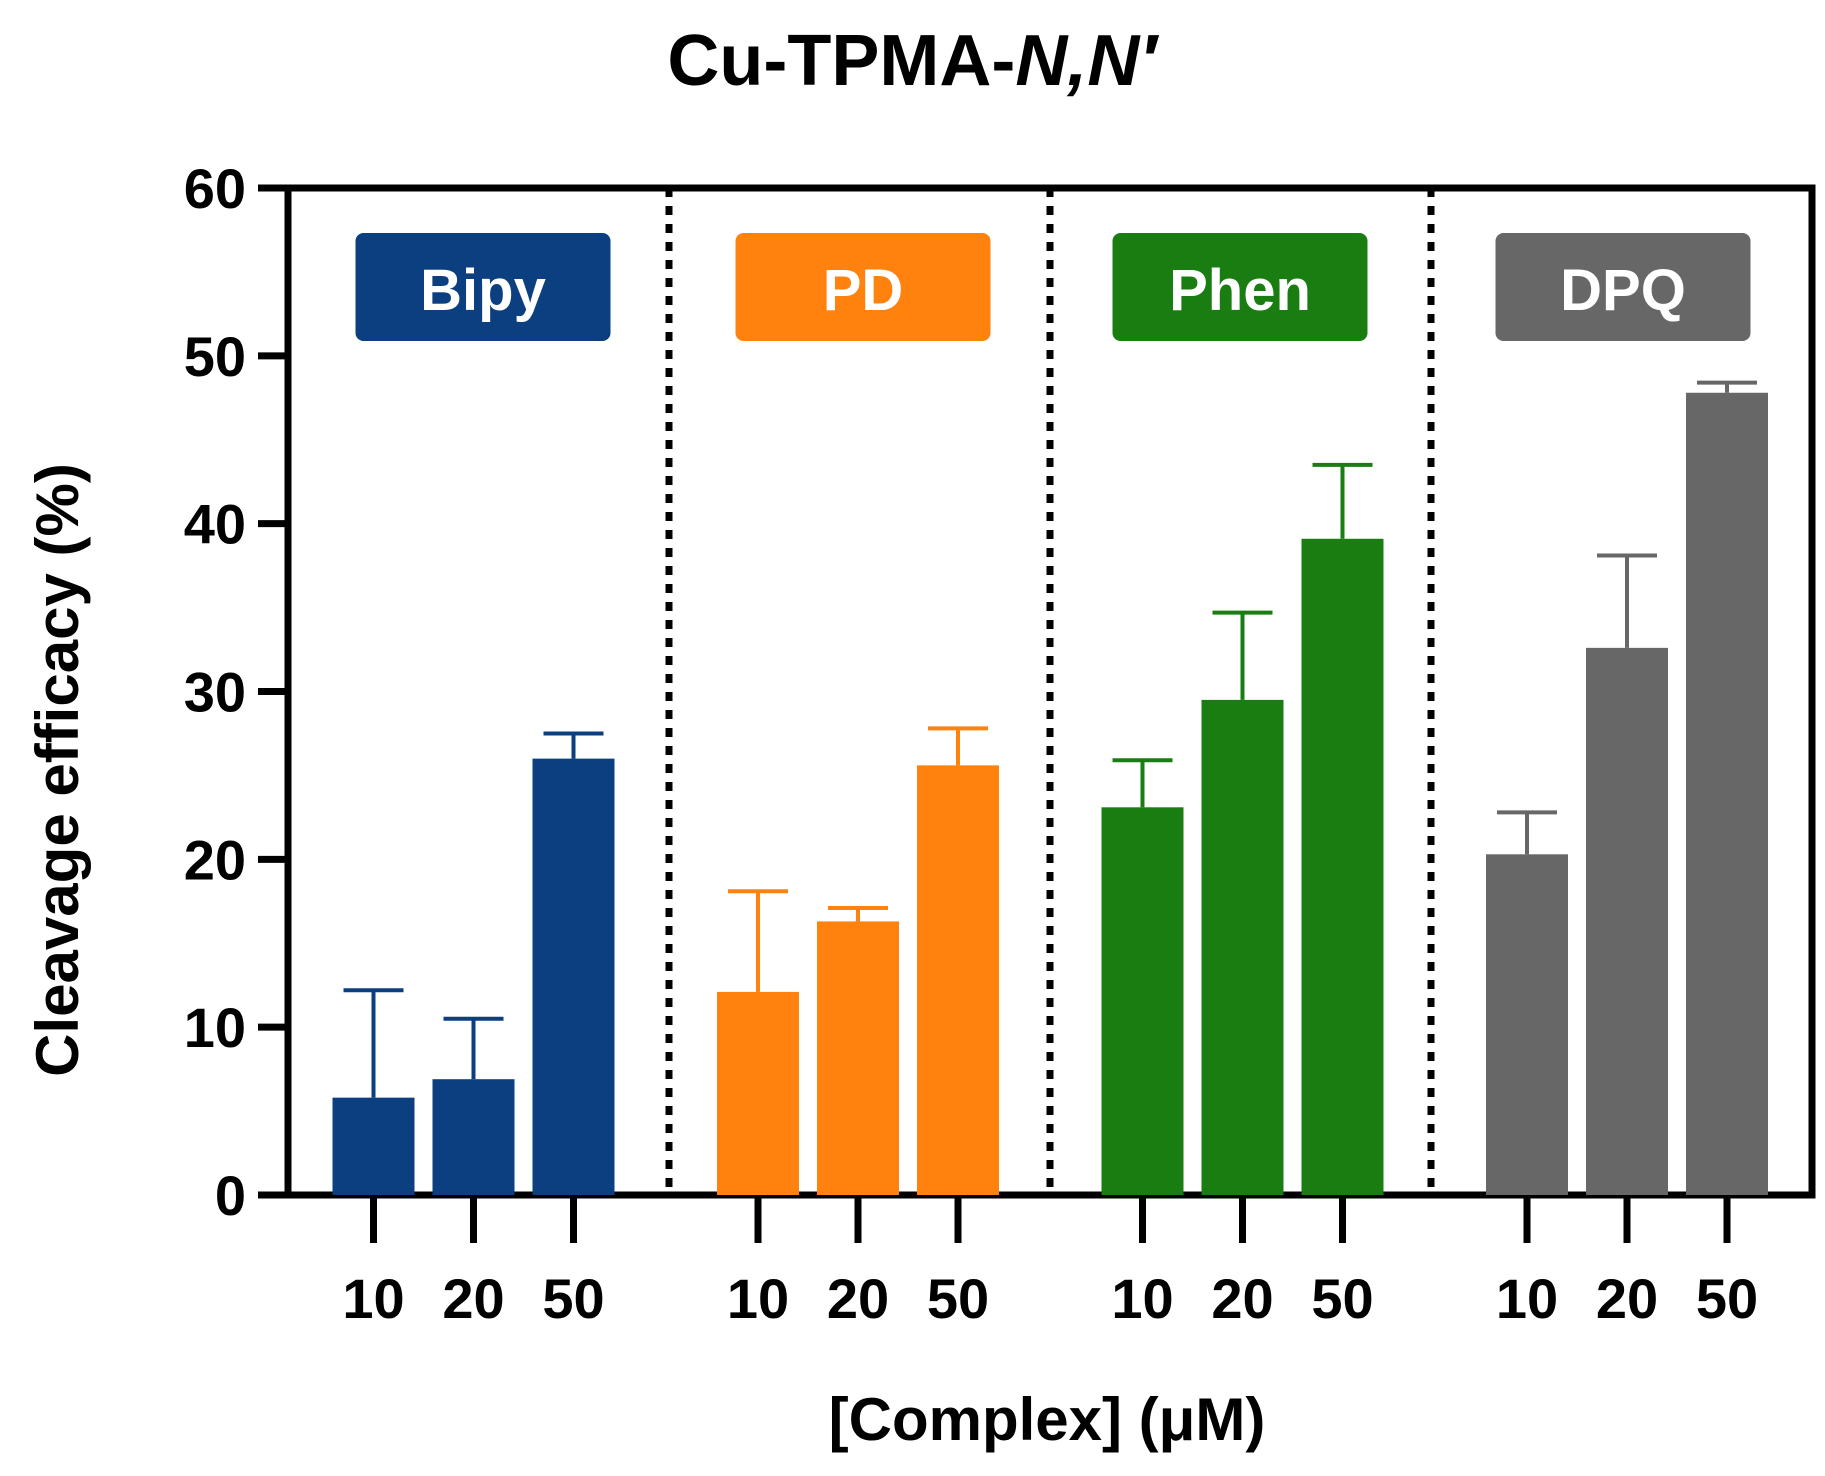  What do you see at coordinates (215, 859) in the screenshot?
I see `y-tick-label: 20` at bounding box center [215, 859].